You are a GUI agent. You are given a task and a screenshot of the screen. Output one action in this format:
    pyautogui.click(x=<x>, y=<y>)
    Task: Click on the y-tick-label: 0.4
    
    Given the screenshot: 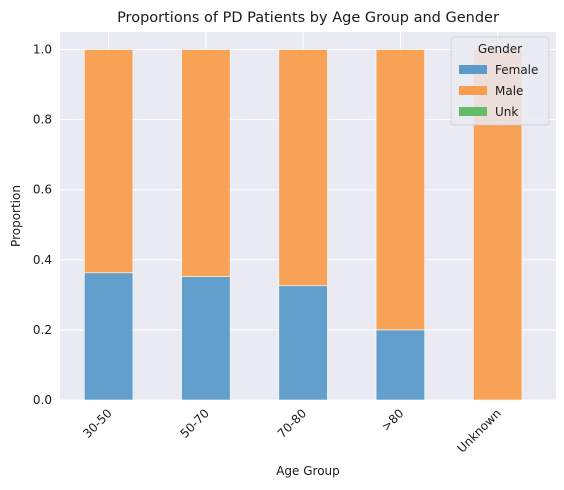 What is the action you would take?
    pyautogui.click(x=42, y=260)
    